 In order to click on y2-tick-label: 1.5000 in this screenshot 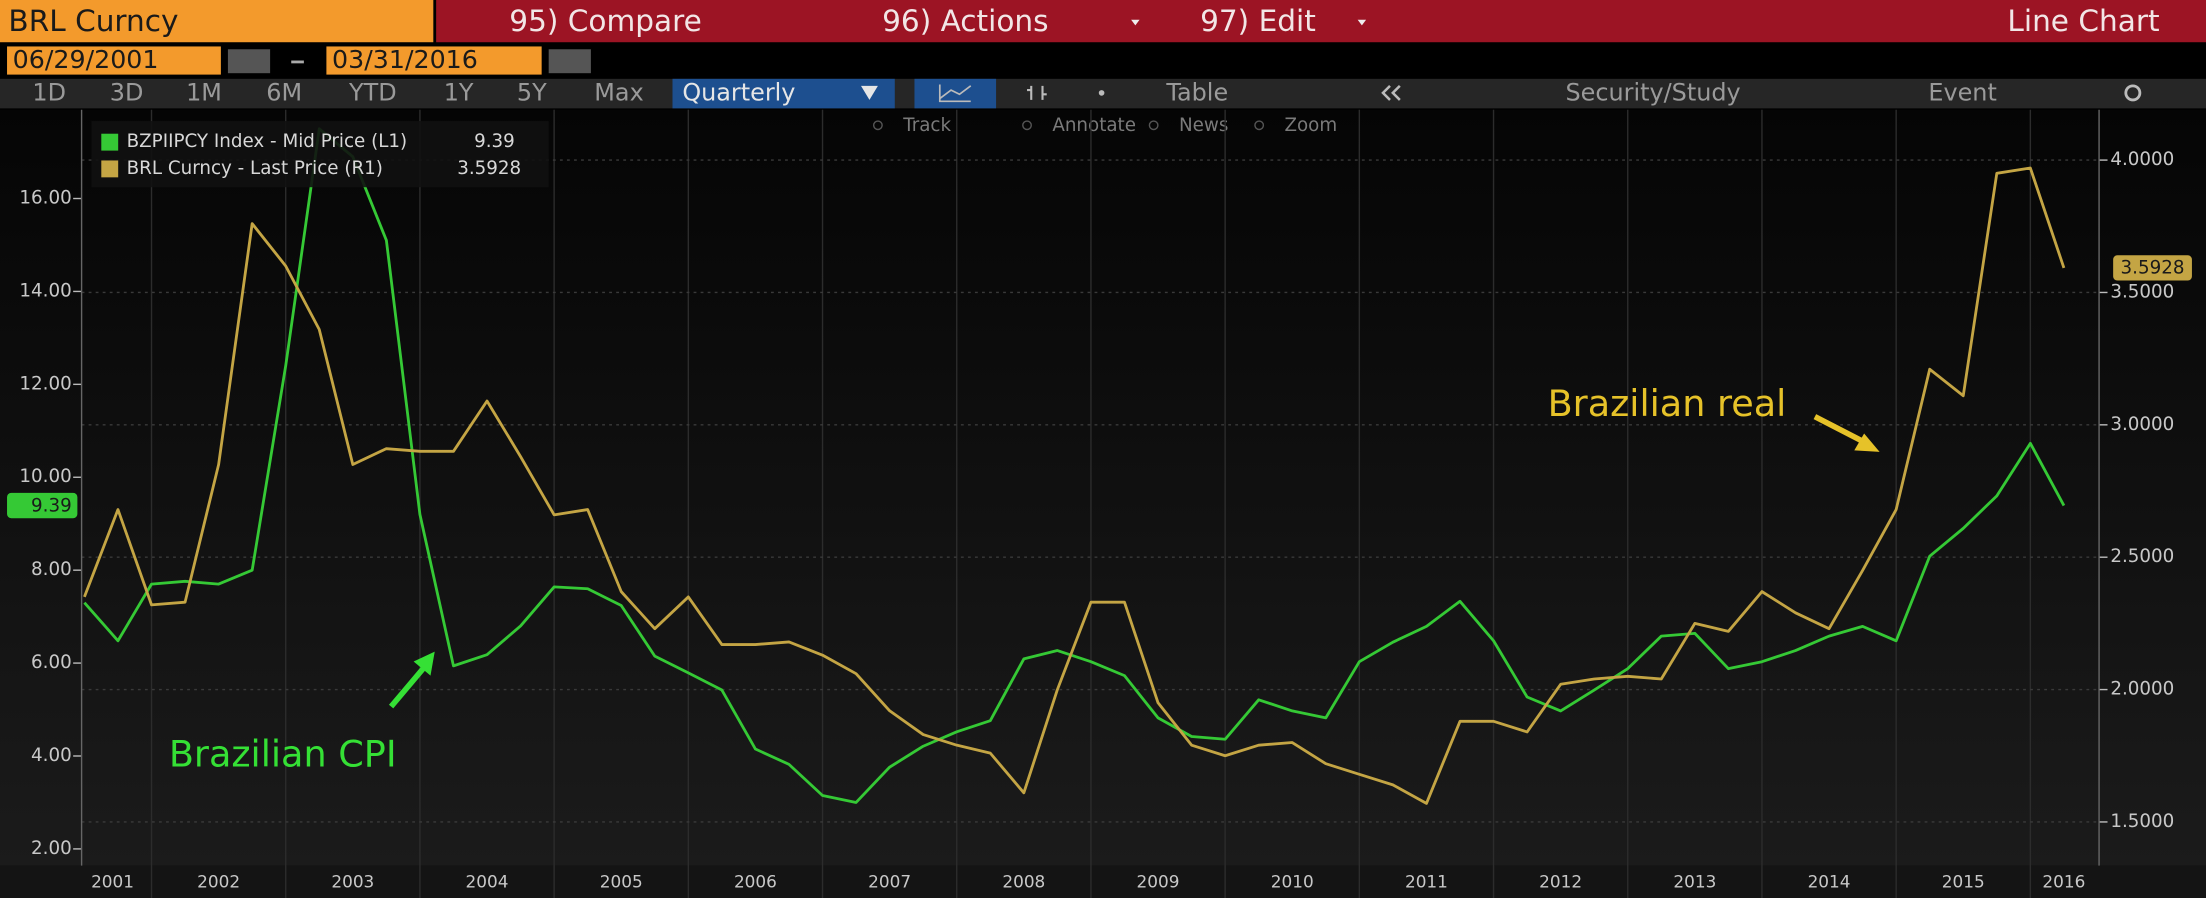, I will do `click(2142, 821)`.